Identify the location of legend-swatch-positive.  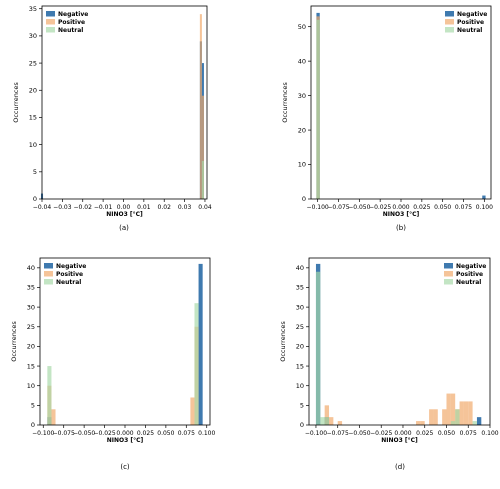
(448, 274).